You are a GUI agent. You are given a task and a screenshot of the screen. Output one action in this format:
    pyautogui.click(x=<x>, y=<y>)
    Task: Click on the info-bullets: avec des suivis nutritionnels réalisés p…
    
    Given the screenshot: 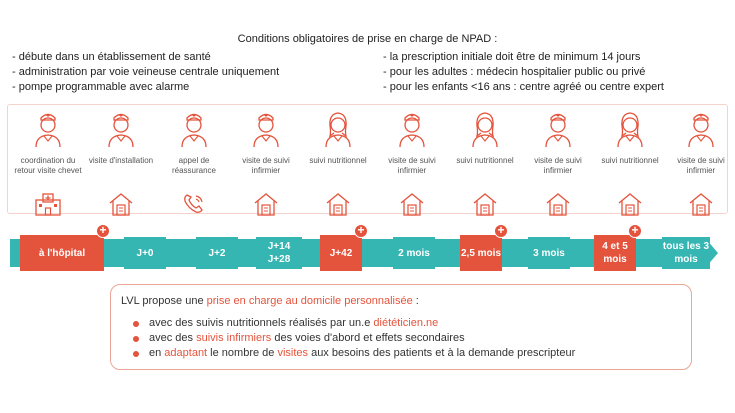 What is the action you would take?
    pyautogui.click(x=354, y=338)
    